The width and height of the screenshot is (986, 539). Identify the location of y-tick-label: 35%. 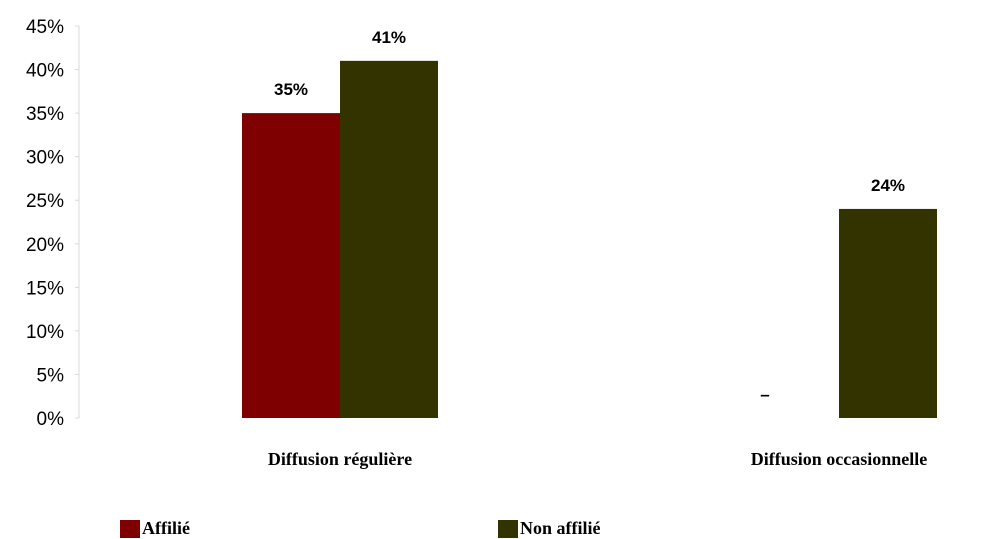
(45, 114).